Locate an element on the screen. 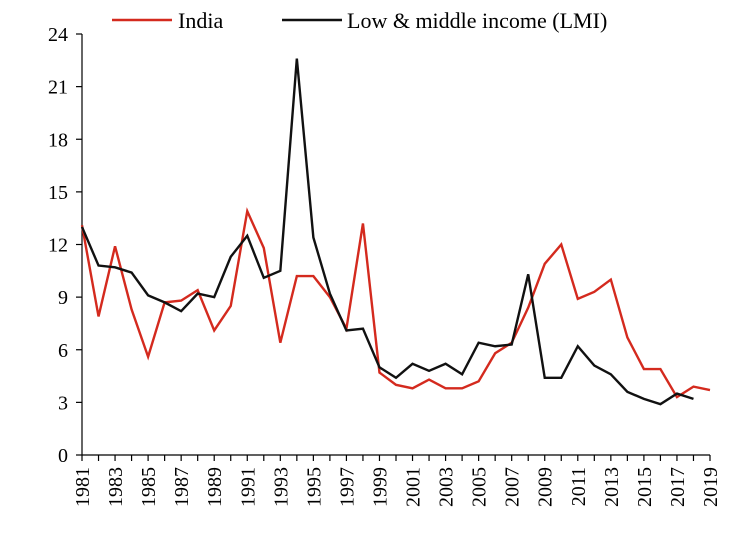 Image resolution: width=742 pixels, height=547 pixels. x-tick-label: 1989 is located at coordinates (215, 487).